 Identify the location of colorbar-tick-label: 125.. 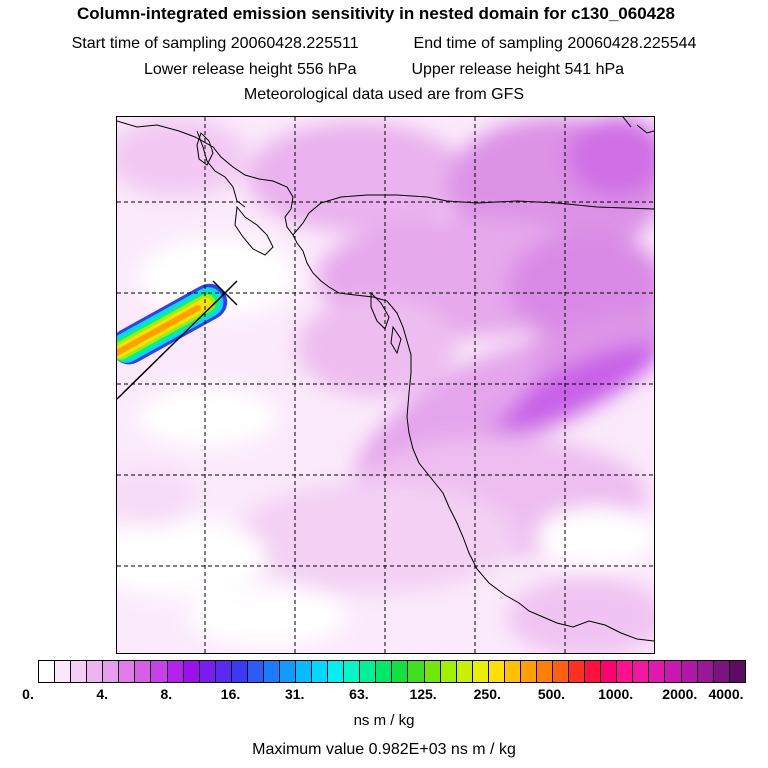
(423, 694).